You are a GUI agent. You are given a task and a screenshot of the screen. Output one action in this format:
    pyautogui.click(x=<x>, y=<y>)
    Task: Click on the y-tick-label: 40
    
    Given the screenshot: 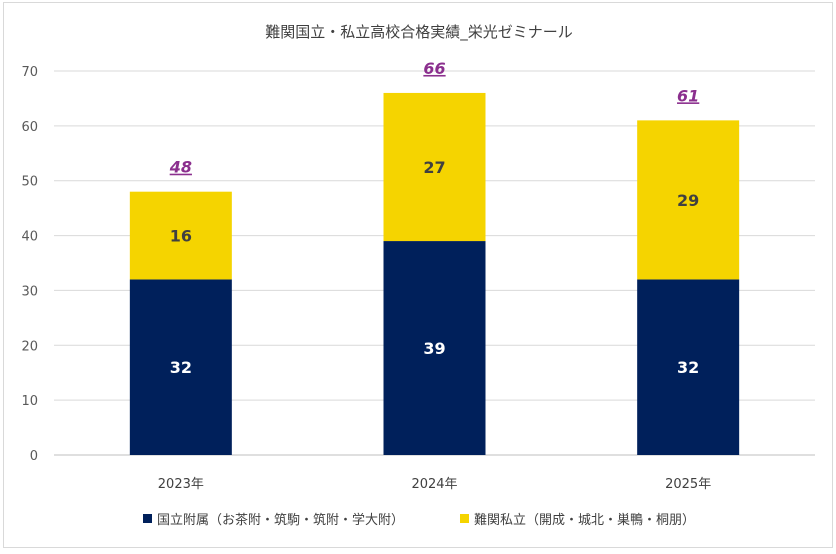 What is the action you would take?
    pyautogui.click(x=29, y=237)
    